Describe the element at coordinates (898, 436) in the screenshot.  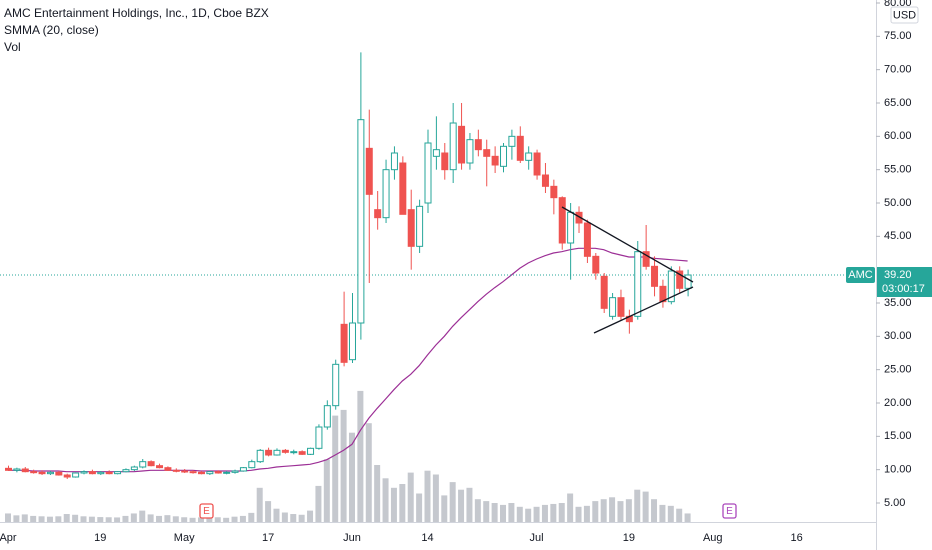
I see `y-tick-label: 15.00` at that location.